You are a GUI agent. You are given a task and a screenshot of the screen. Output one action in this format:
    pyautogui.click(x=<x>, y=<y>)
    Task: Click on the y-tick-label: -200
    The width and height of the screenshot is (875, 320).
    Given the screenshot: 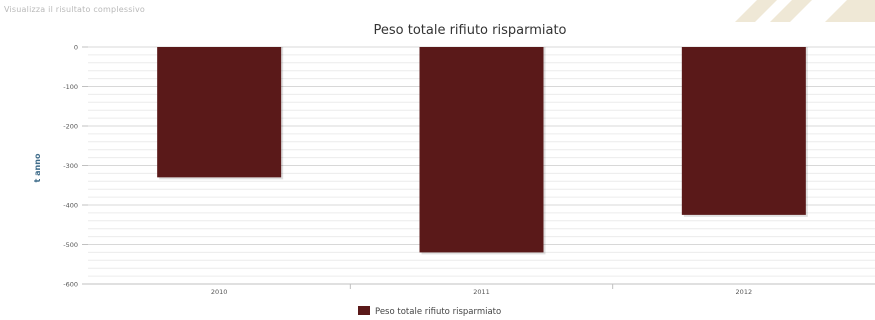 What is the action you would take?
    pyautogui.click(x=70, y=127)
    